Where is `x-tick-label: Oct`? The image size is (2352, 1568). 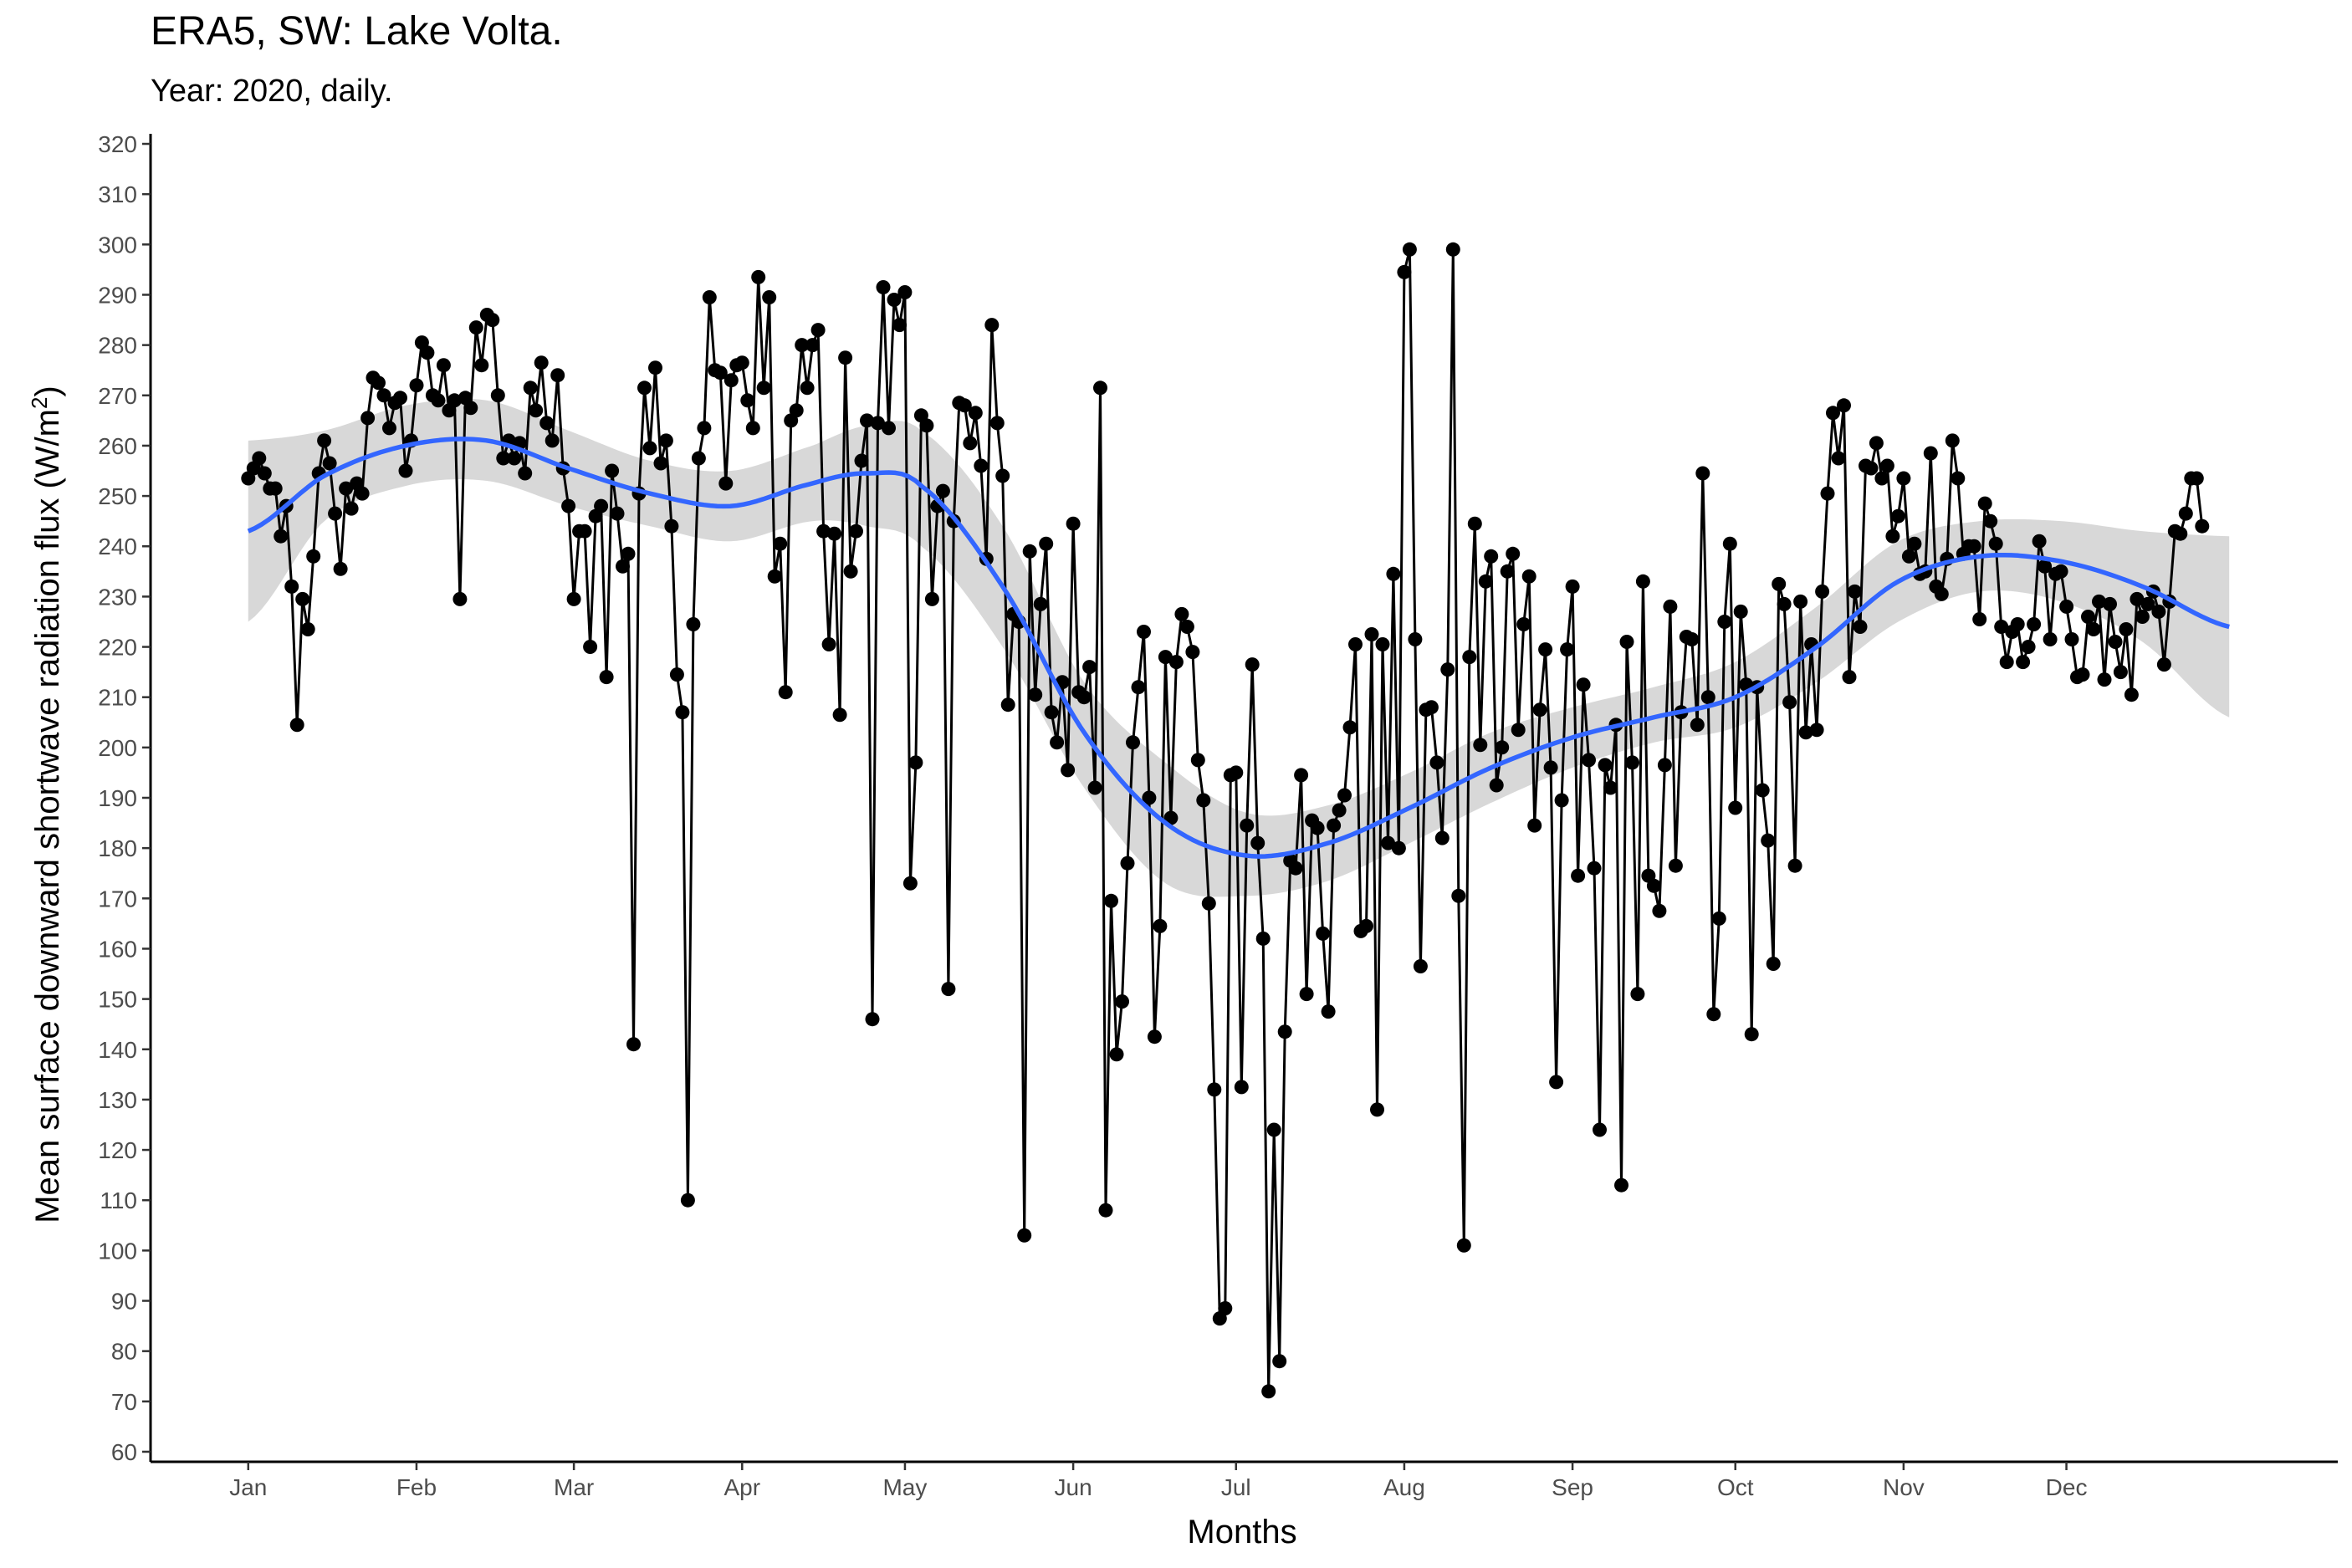 x-tick-label: Oct is located at coordinates (1736, 1487).